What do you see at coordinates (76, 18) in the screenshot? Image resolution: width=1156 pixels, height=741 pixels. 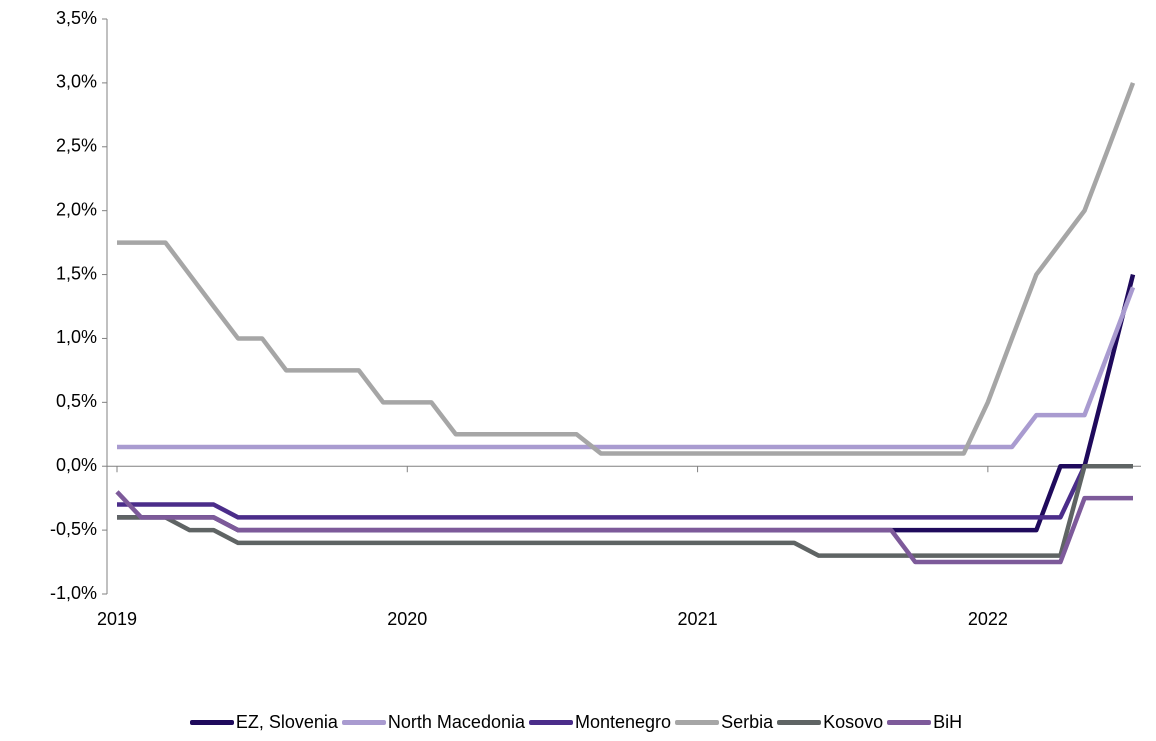 I see `y-tick-label: 3,5%` at bounding box center [76, 18].